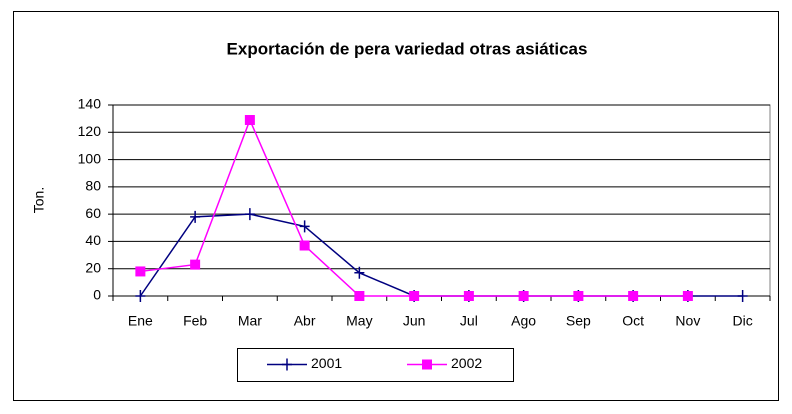  I want to click on y-axis-label: Ton., so click(39, 200).